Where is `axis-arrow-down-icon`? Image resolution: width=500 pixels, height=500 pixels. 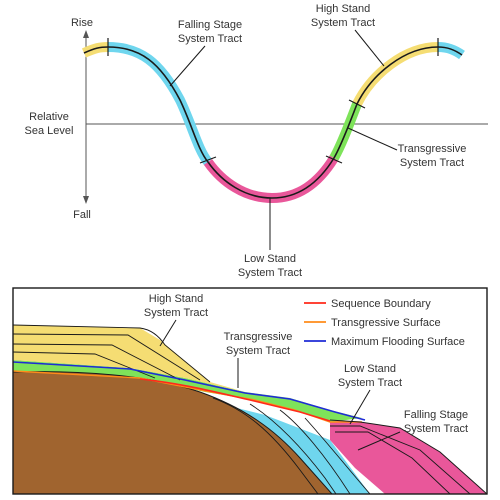
axis-arrow-down-icon is located at coordinates (86, 200).